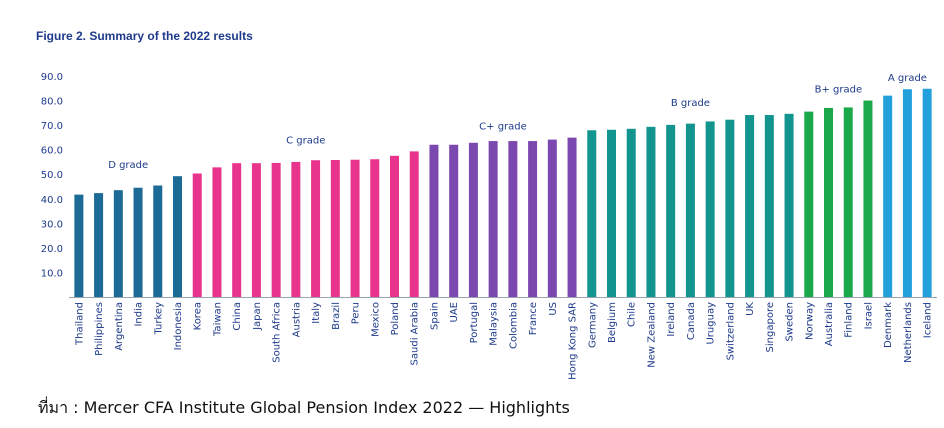 This screenshot has width=944, height=428. Describe the element at coordinates (750, 309) in the screenshot. I see `x-tick-label: UK` at that location.